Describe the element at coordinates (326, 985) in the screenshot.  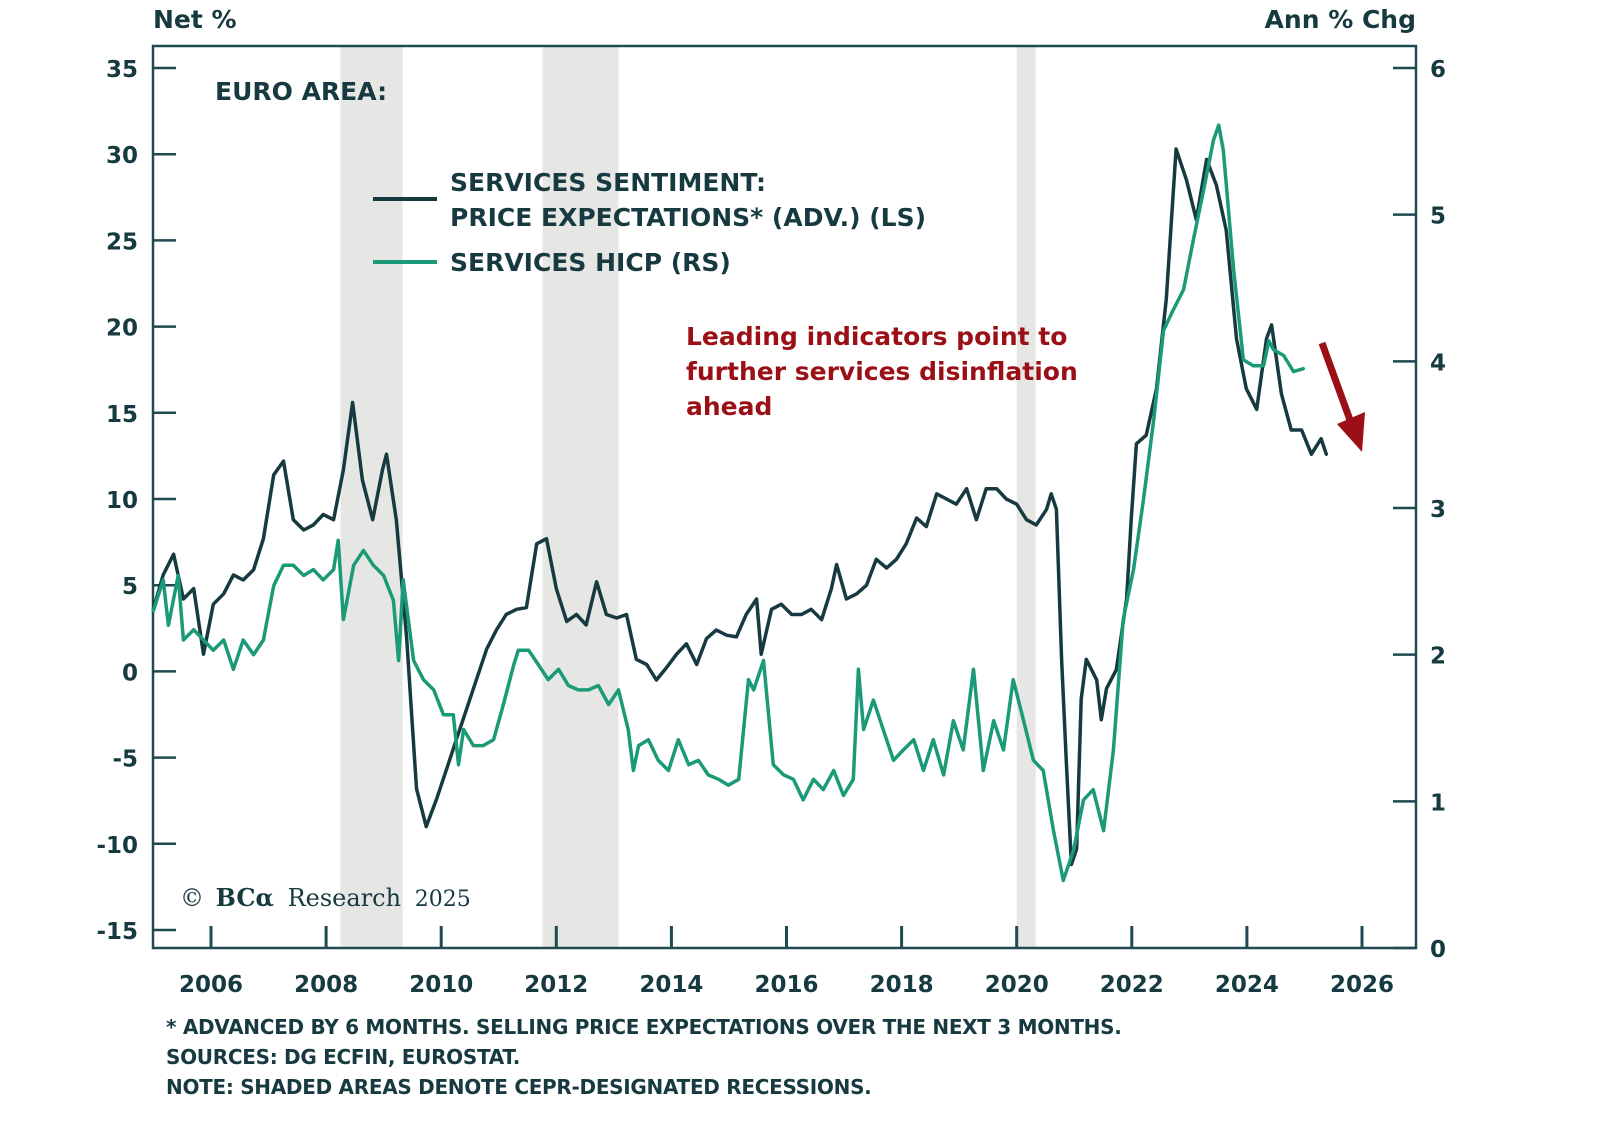
I see `x-tick-label: 2008` at that location.